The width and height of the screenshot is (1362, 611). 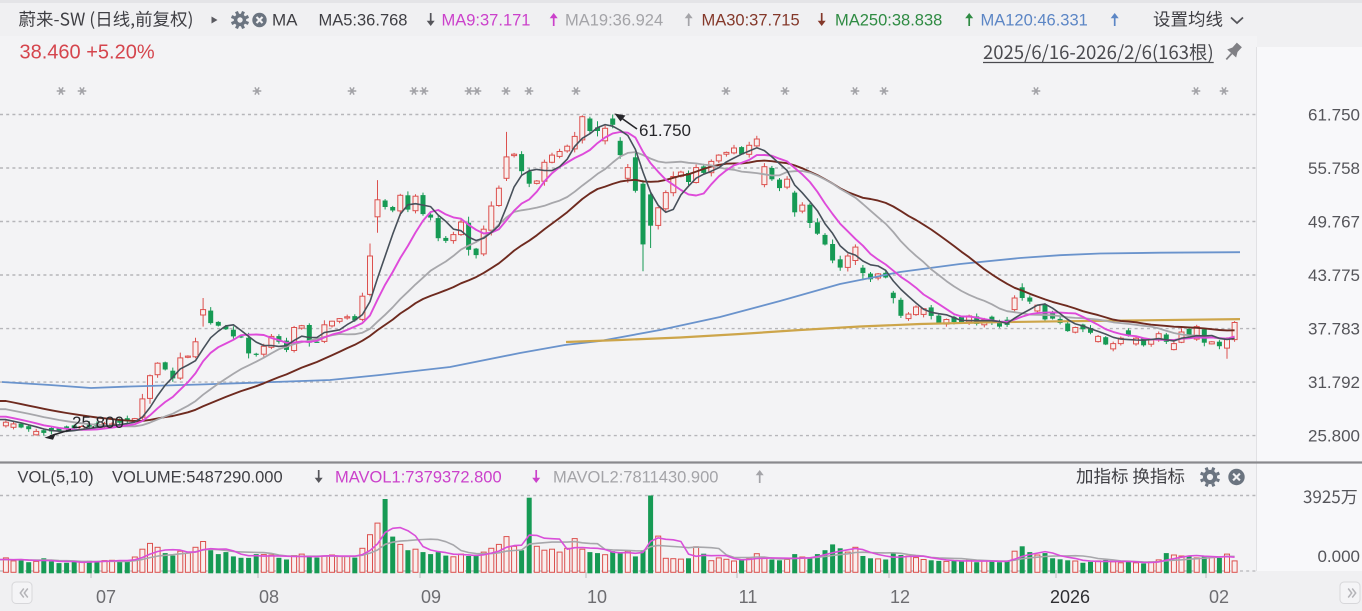 What do you see at coordinates (486, 21) in the screenshot?
I see `svg-text: MA9:37.171` at bounding box center [486, 21].